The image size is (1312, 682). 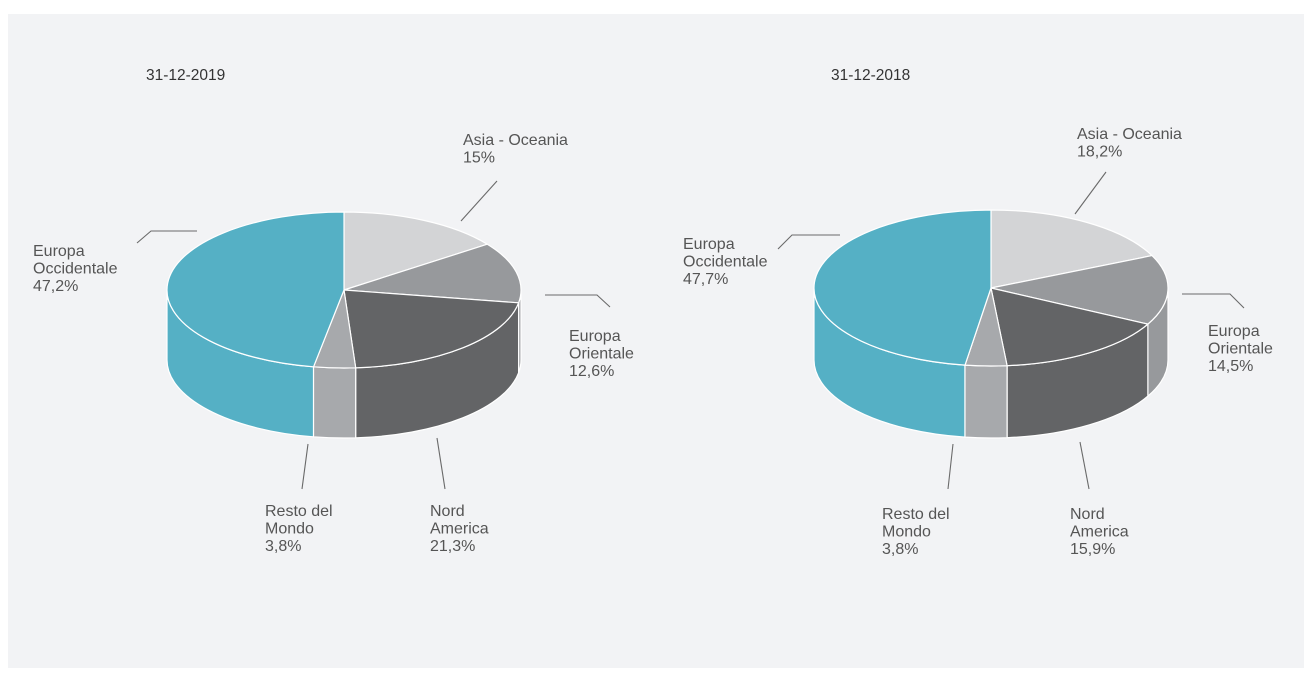 I want to click on slice-label-europa-orientale: Europa Orientale 14,5%, so click(x=1240, y=349).